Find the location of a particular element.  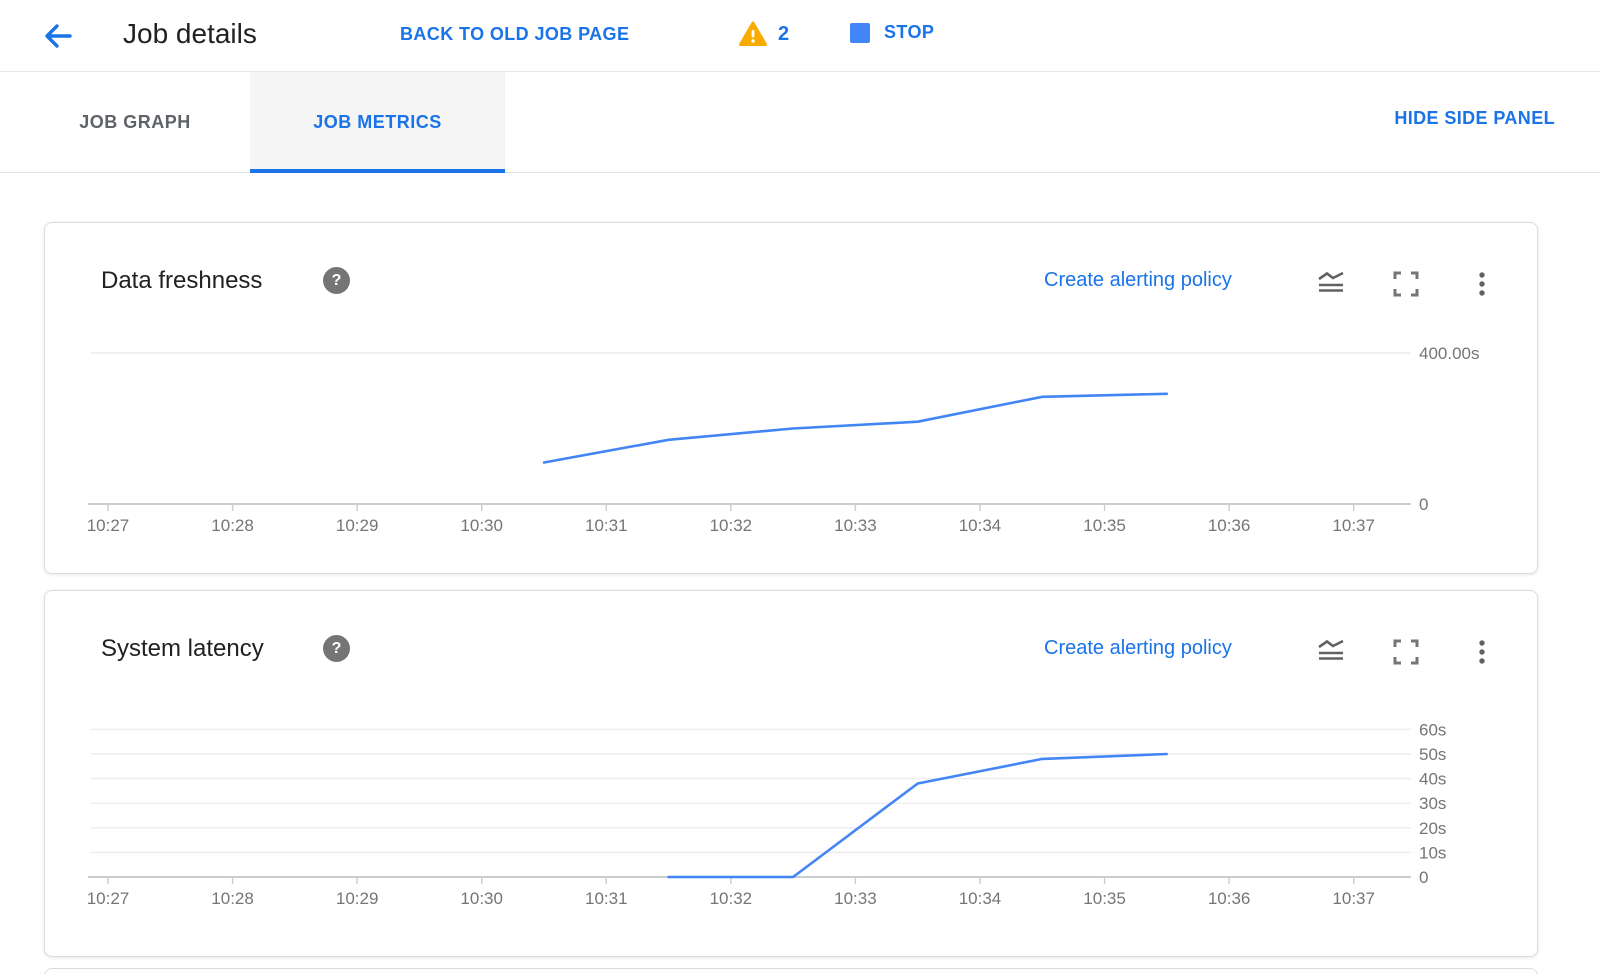

stop-square-icon is located at coordinates (860, 32).